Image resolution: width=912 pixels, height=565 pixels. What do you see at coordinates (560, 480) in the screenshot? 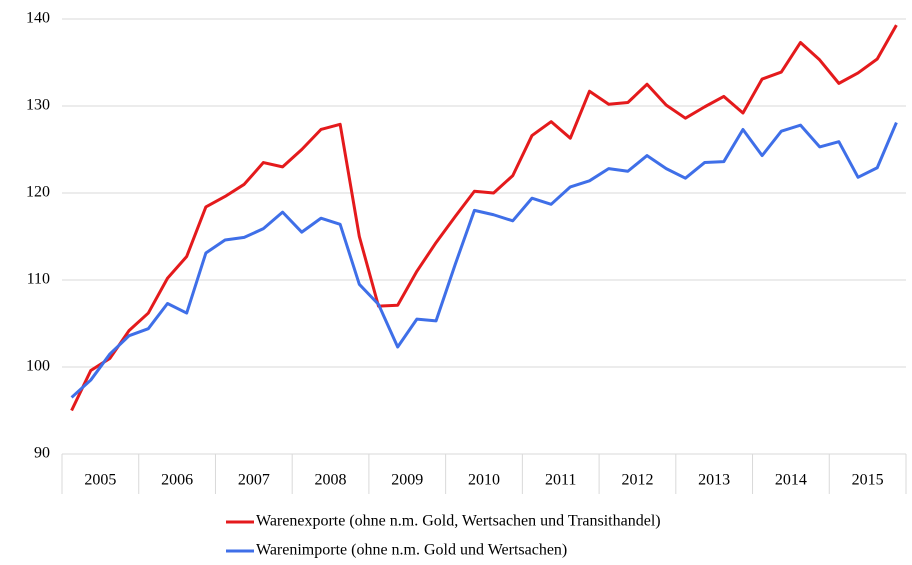
I see `x-tick-label: 2011` at bounding box center [560, 480].